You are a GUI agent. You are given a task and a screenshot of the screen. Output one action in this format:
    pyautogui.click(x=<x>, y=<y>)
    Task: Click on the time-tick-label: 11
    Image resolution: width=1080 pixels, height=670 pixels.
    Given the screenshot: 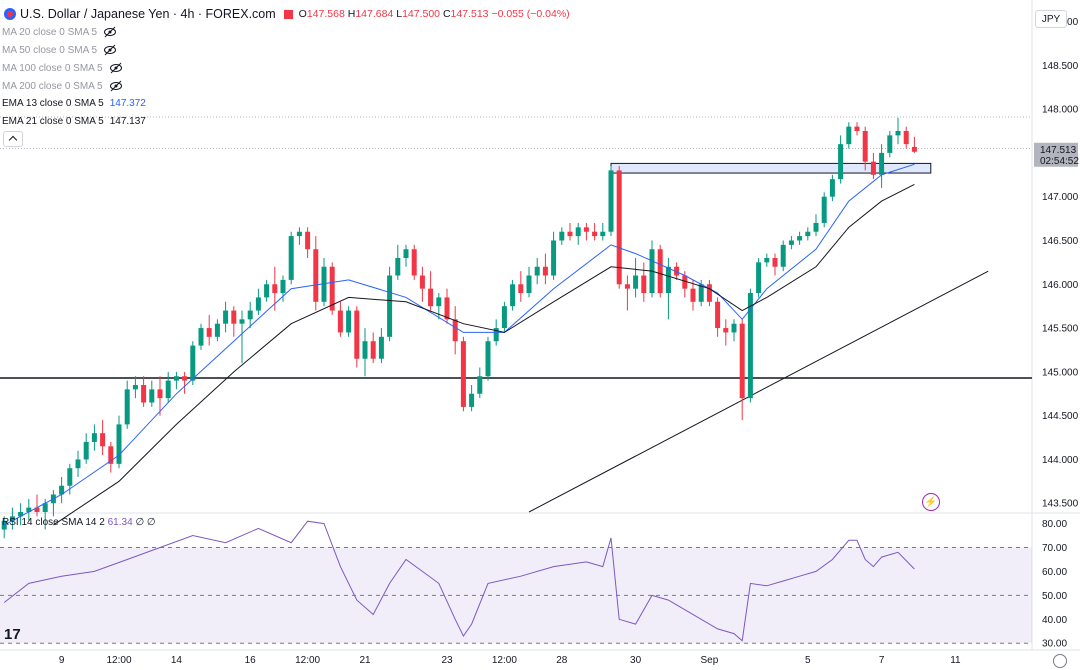 What is the action you would take?
    pyautogui.click(x=955, y=660)
    